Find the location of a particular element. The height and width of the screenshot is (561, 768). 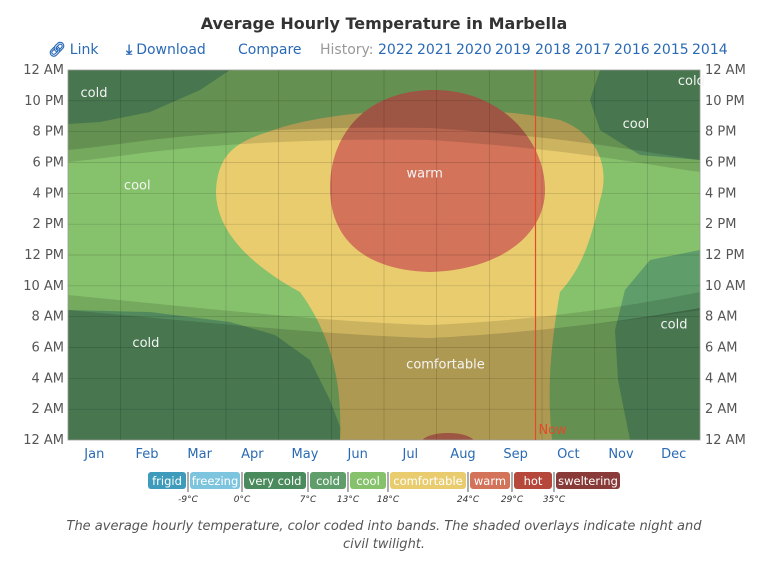

legend-label: very cold is located at coordinates (275, 481).